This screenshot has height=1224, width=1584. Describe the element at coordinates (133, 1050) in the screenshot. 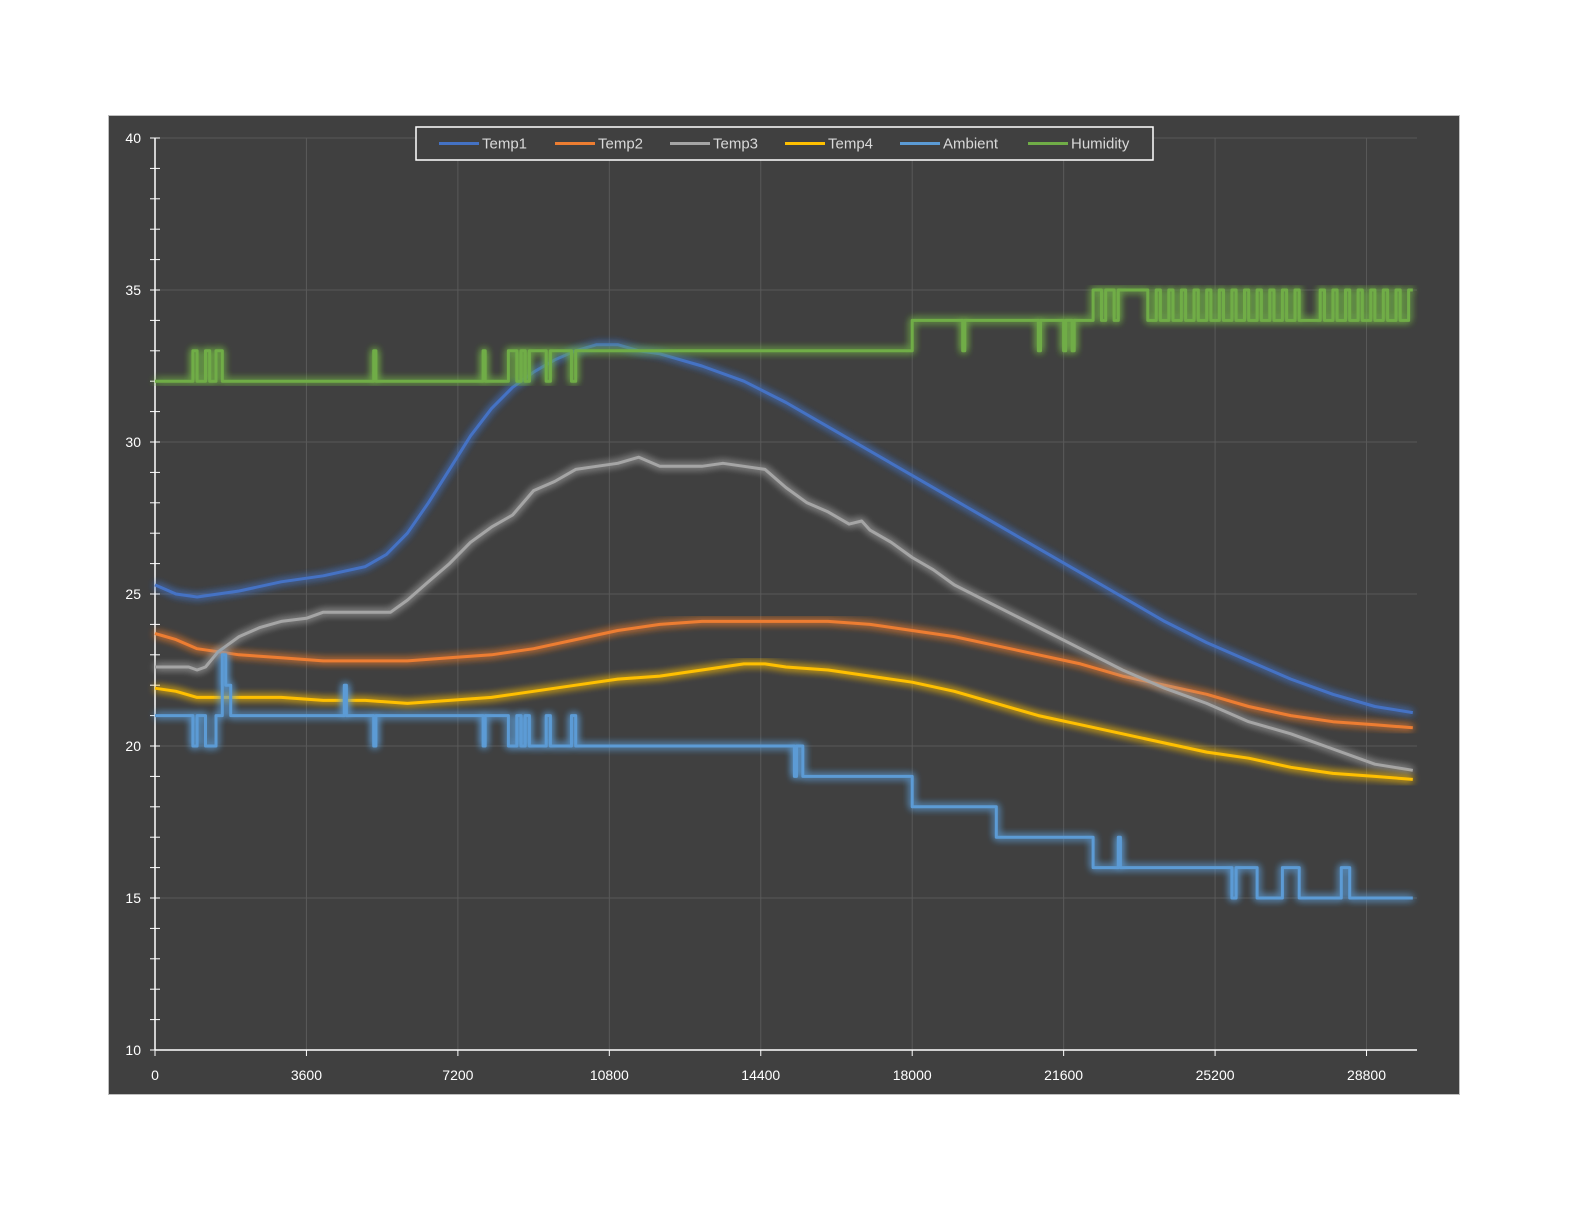

I see `y-tick-label: 10` at that location.